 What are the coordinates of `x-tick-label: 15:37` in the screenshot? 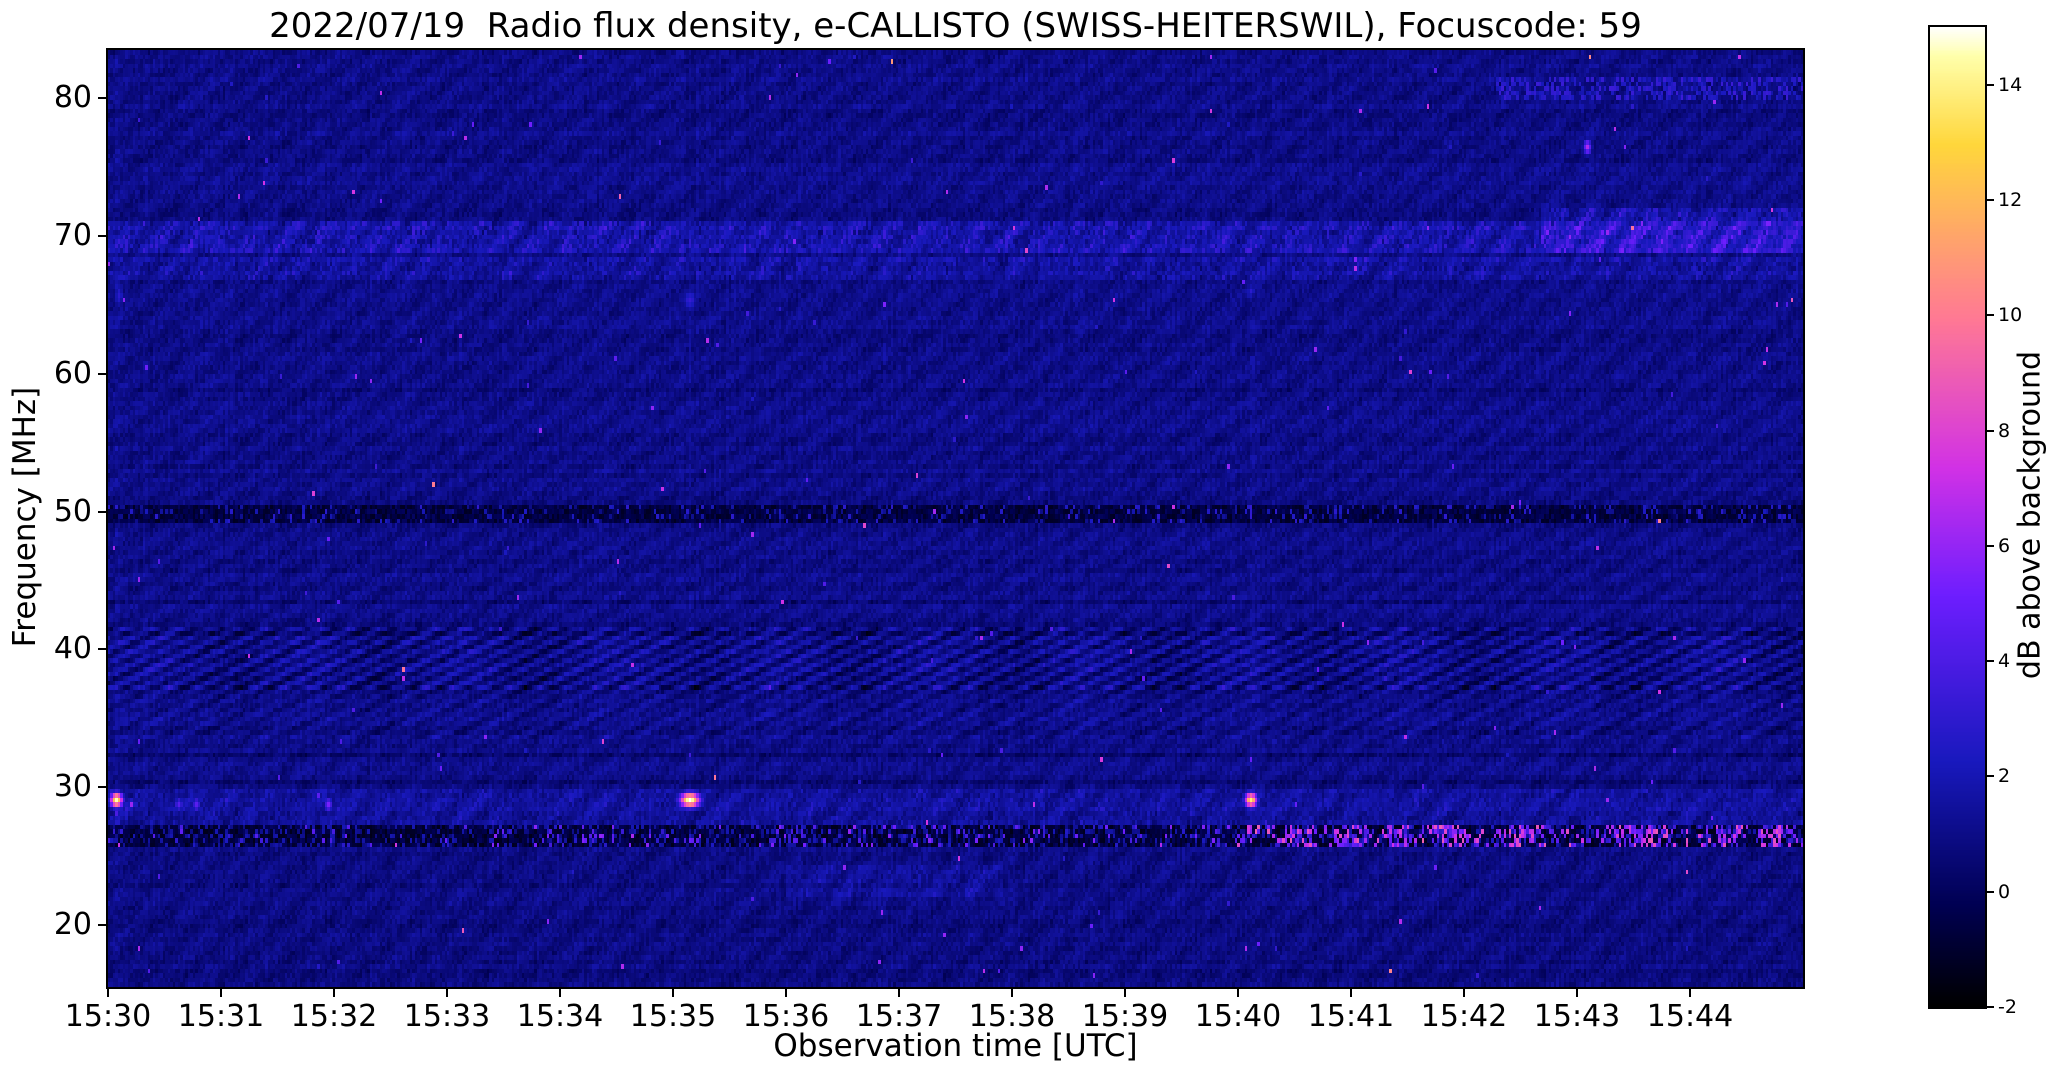 It's located at (899, 1016).